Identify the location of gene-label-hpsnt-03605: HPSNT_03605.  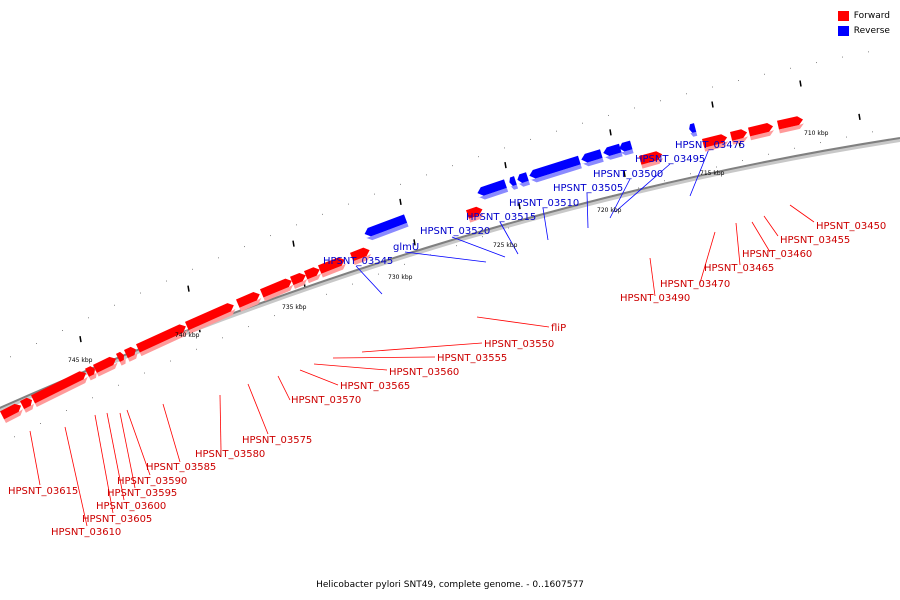
(117, 519).